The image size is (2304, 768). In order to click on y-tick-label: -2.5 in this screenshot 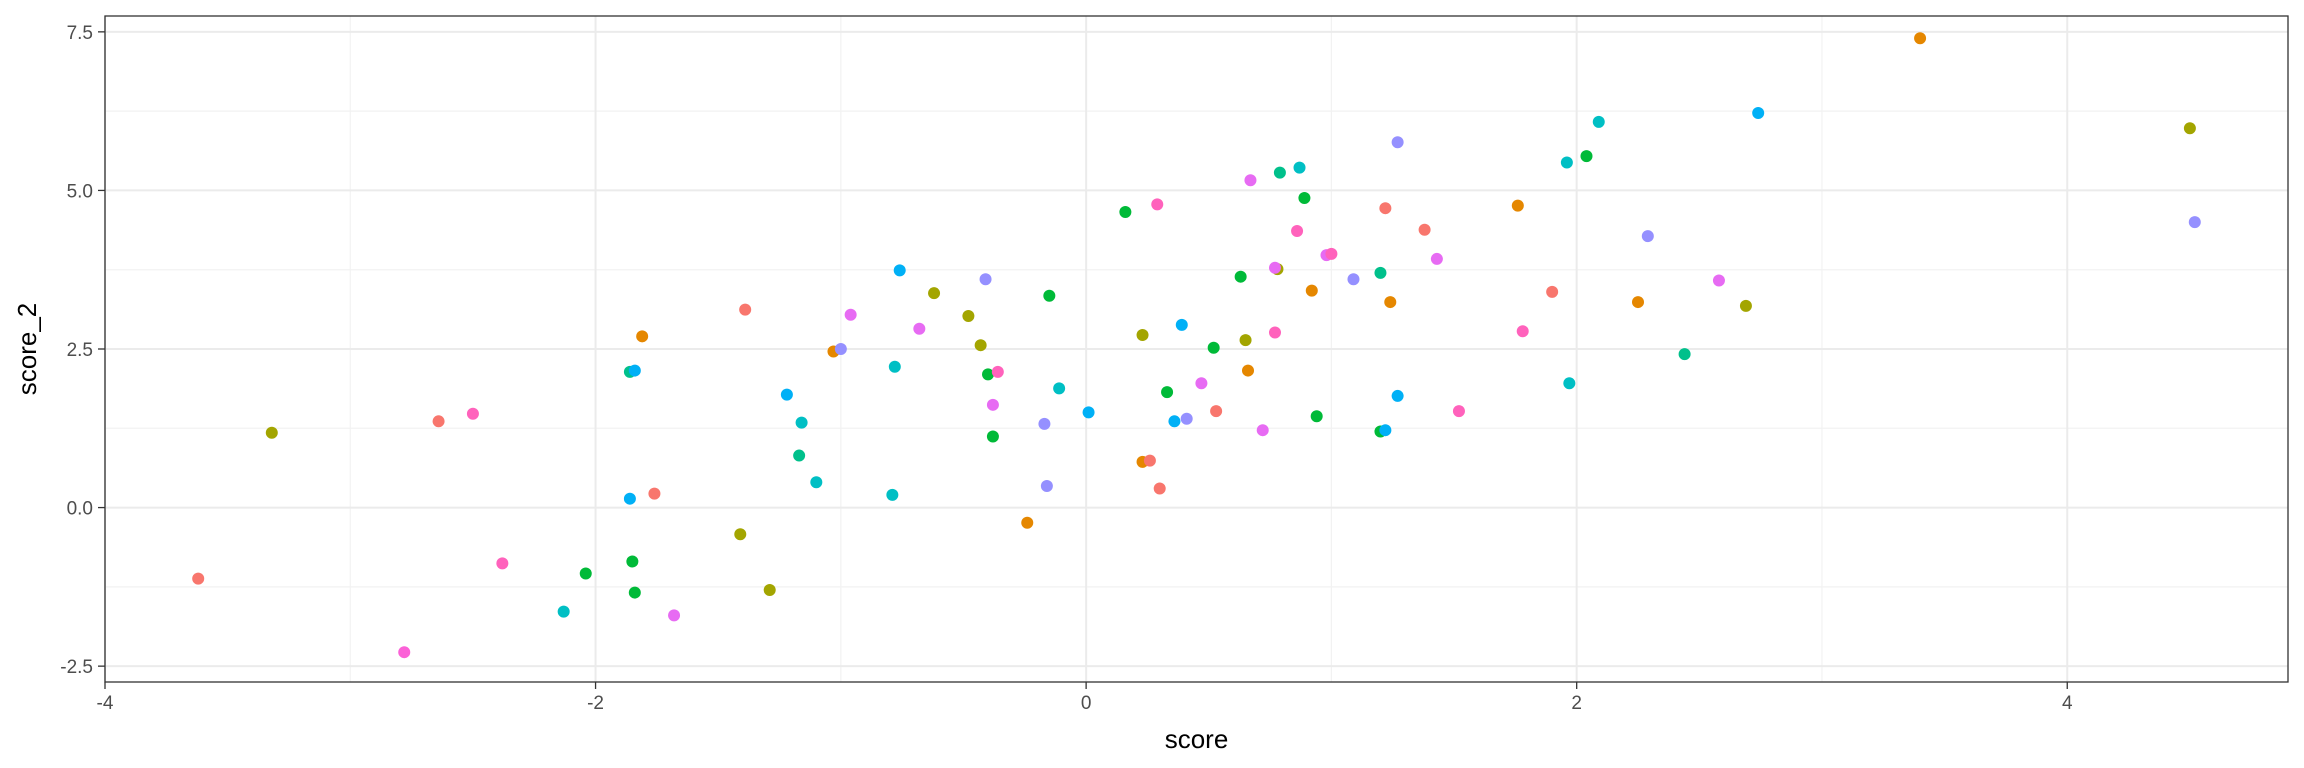, I will do `click(76, 667)`.